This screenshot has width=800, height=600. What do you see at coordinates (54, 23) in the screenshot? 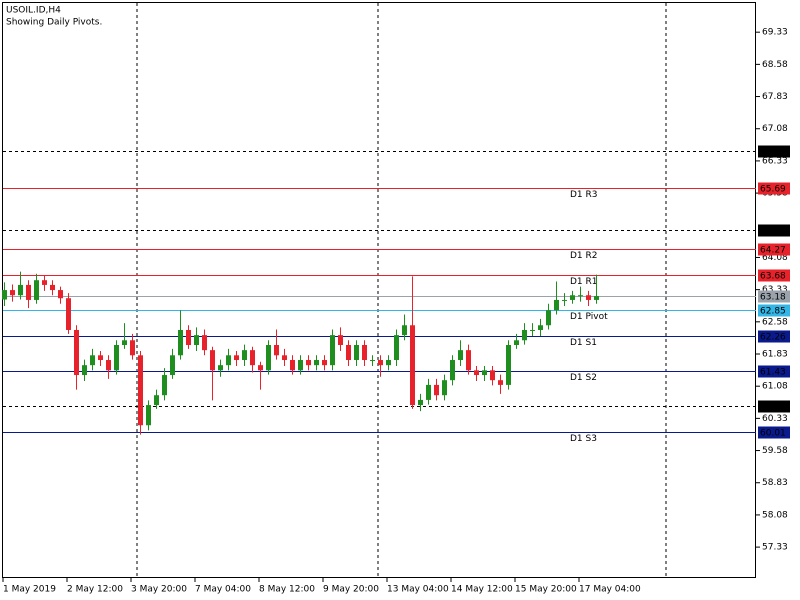
I see `chart-subtitle: Showing Daily Pivots.` at bounding box center [54, 23].